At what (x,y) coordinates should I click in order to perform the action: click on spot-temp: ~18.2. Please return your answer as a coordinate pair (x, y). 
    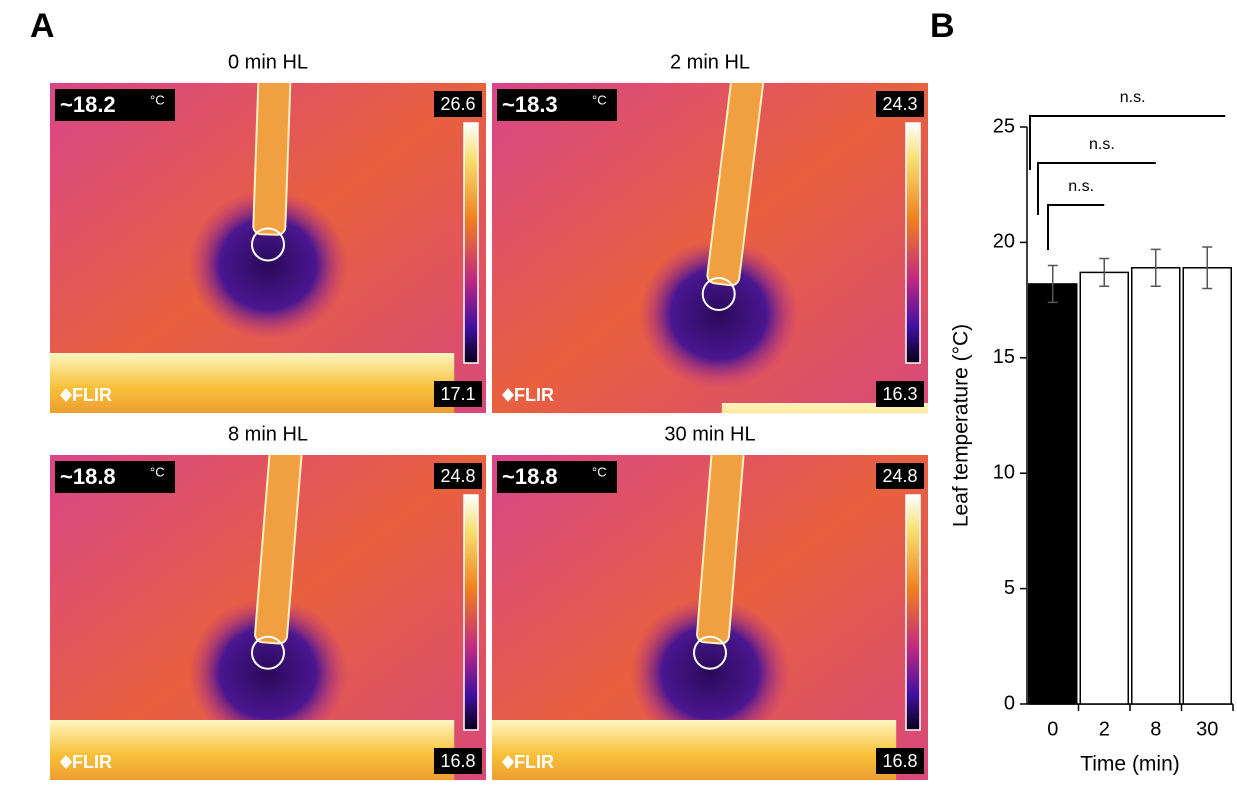
    Looking at the image, I should click on (88, 104).